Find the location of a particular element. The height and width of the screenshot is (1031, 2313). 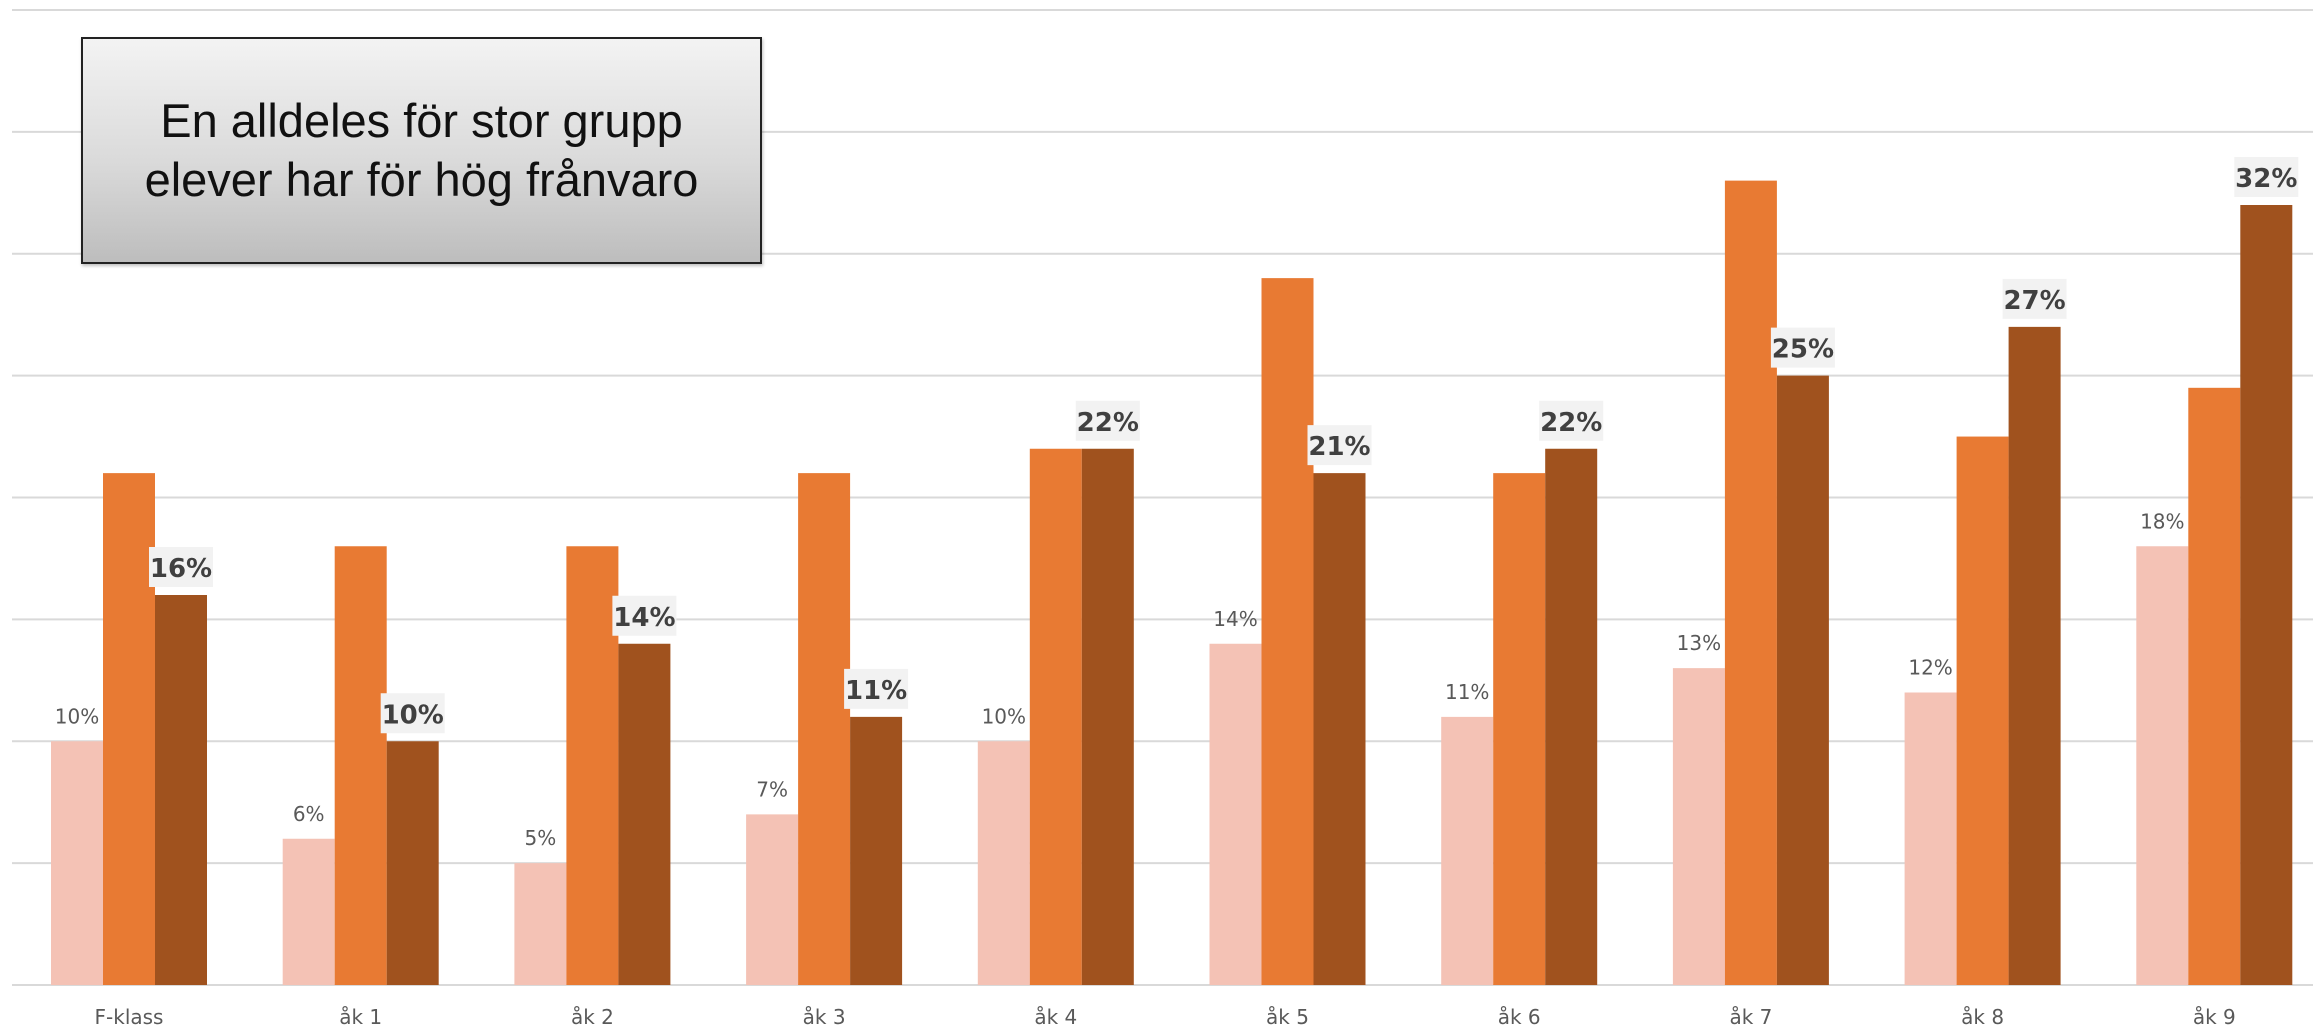

data-label-series-3-0: 16% is located at coordinates (181, 567).